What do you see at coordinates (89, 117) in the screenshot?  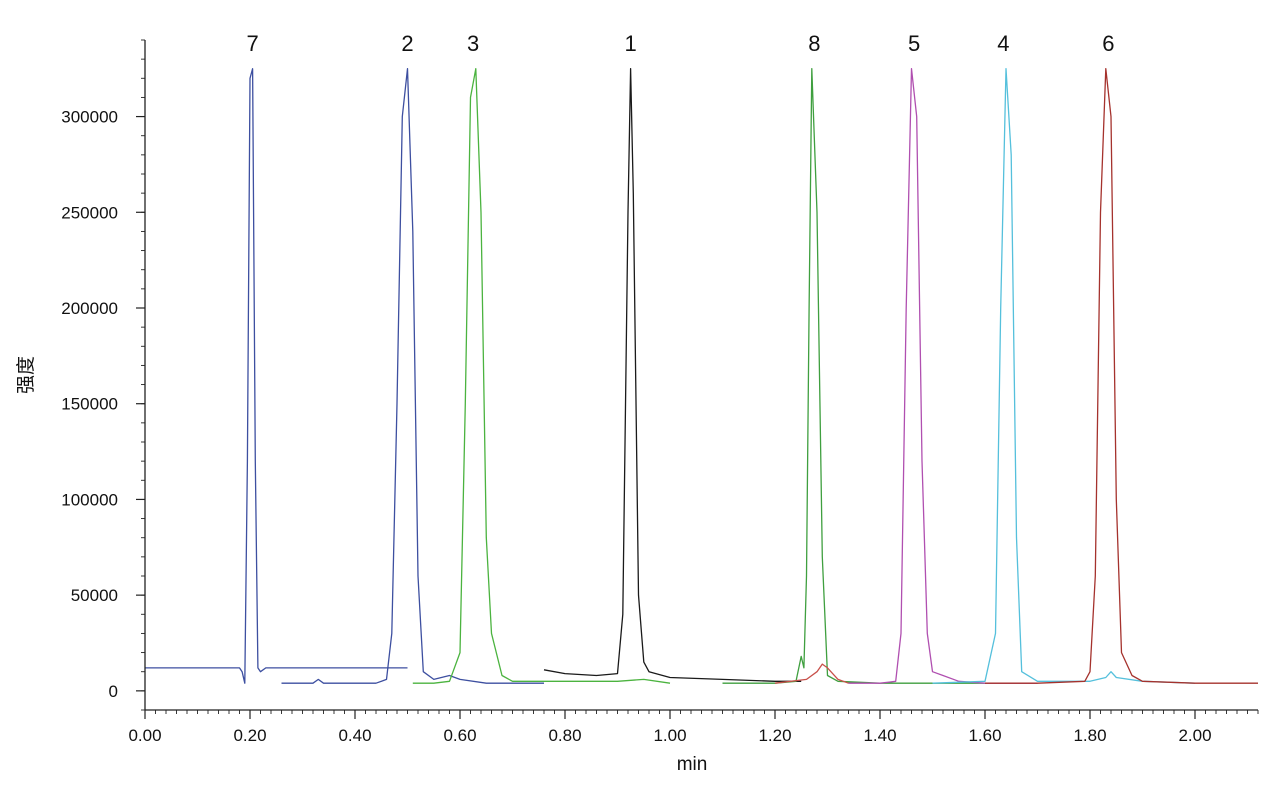 I see `y-tick-label: 300000` at bounding box center [89, 117].